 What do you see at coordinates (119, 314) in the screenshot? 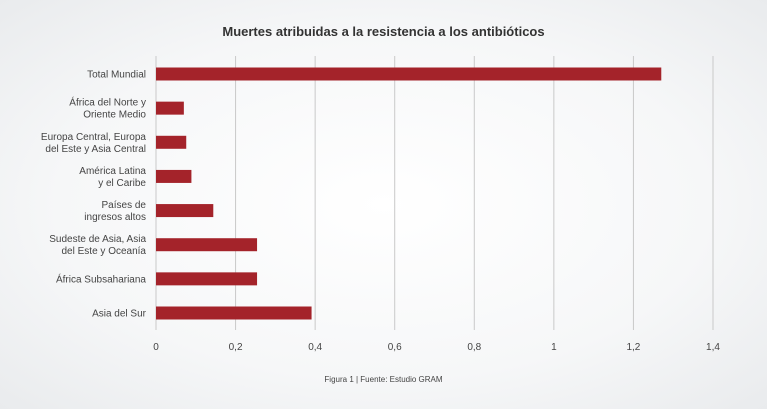
I see `category-label: Asia del Sur` at bounding box center [119, 314].